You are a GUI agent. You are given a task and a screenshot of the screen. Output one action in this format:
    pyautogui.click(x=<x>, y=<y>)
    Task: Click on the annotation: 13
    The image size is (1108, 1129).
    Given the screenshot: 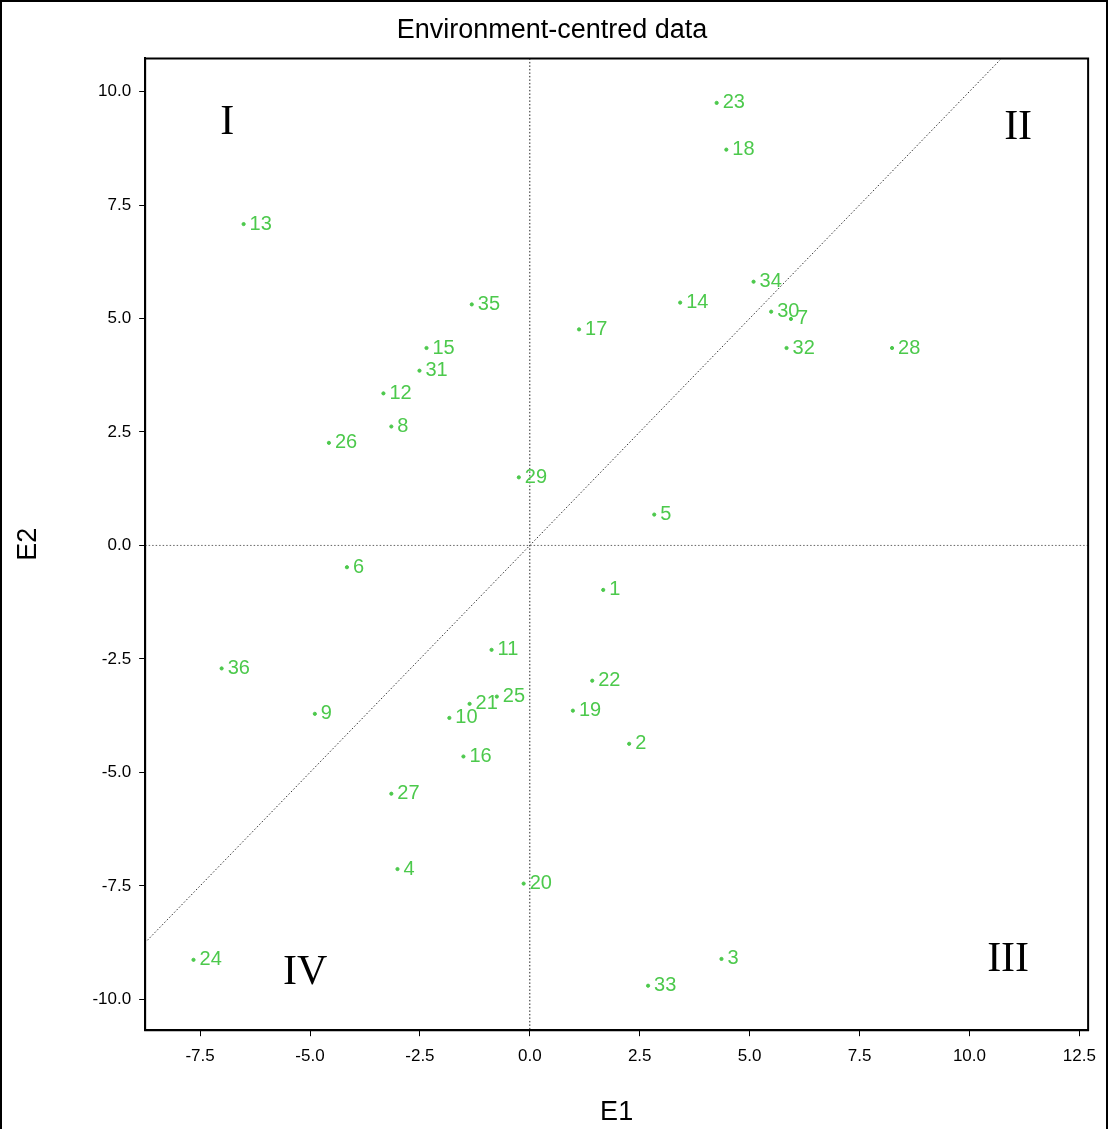 What is the action you would take?
    pyautogui.click(x=260, y=222)
    